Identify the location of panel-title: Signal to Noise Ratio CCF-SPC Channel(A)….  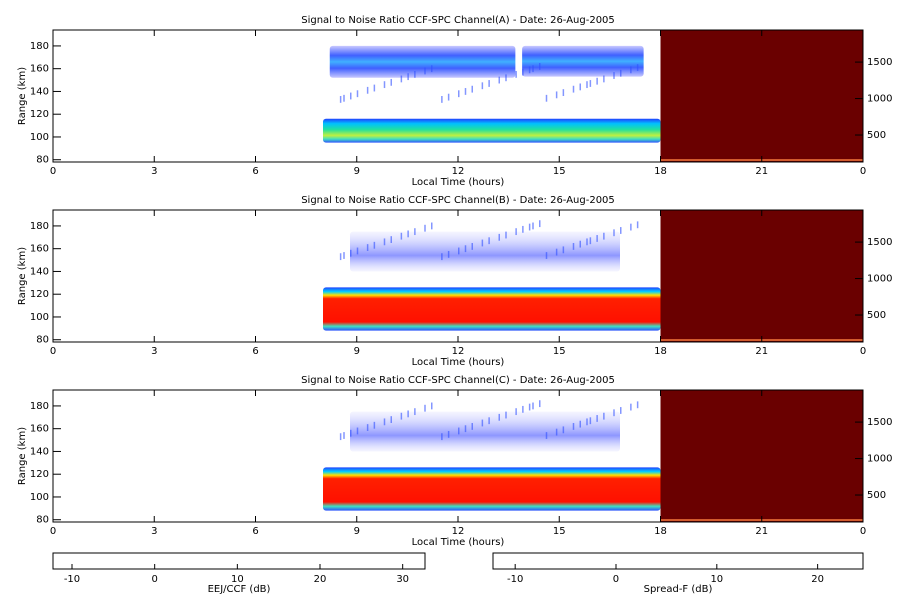
(458, 20).